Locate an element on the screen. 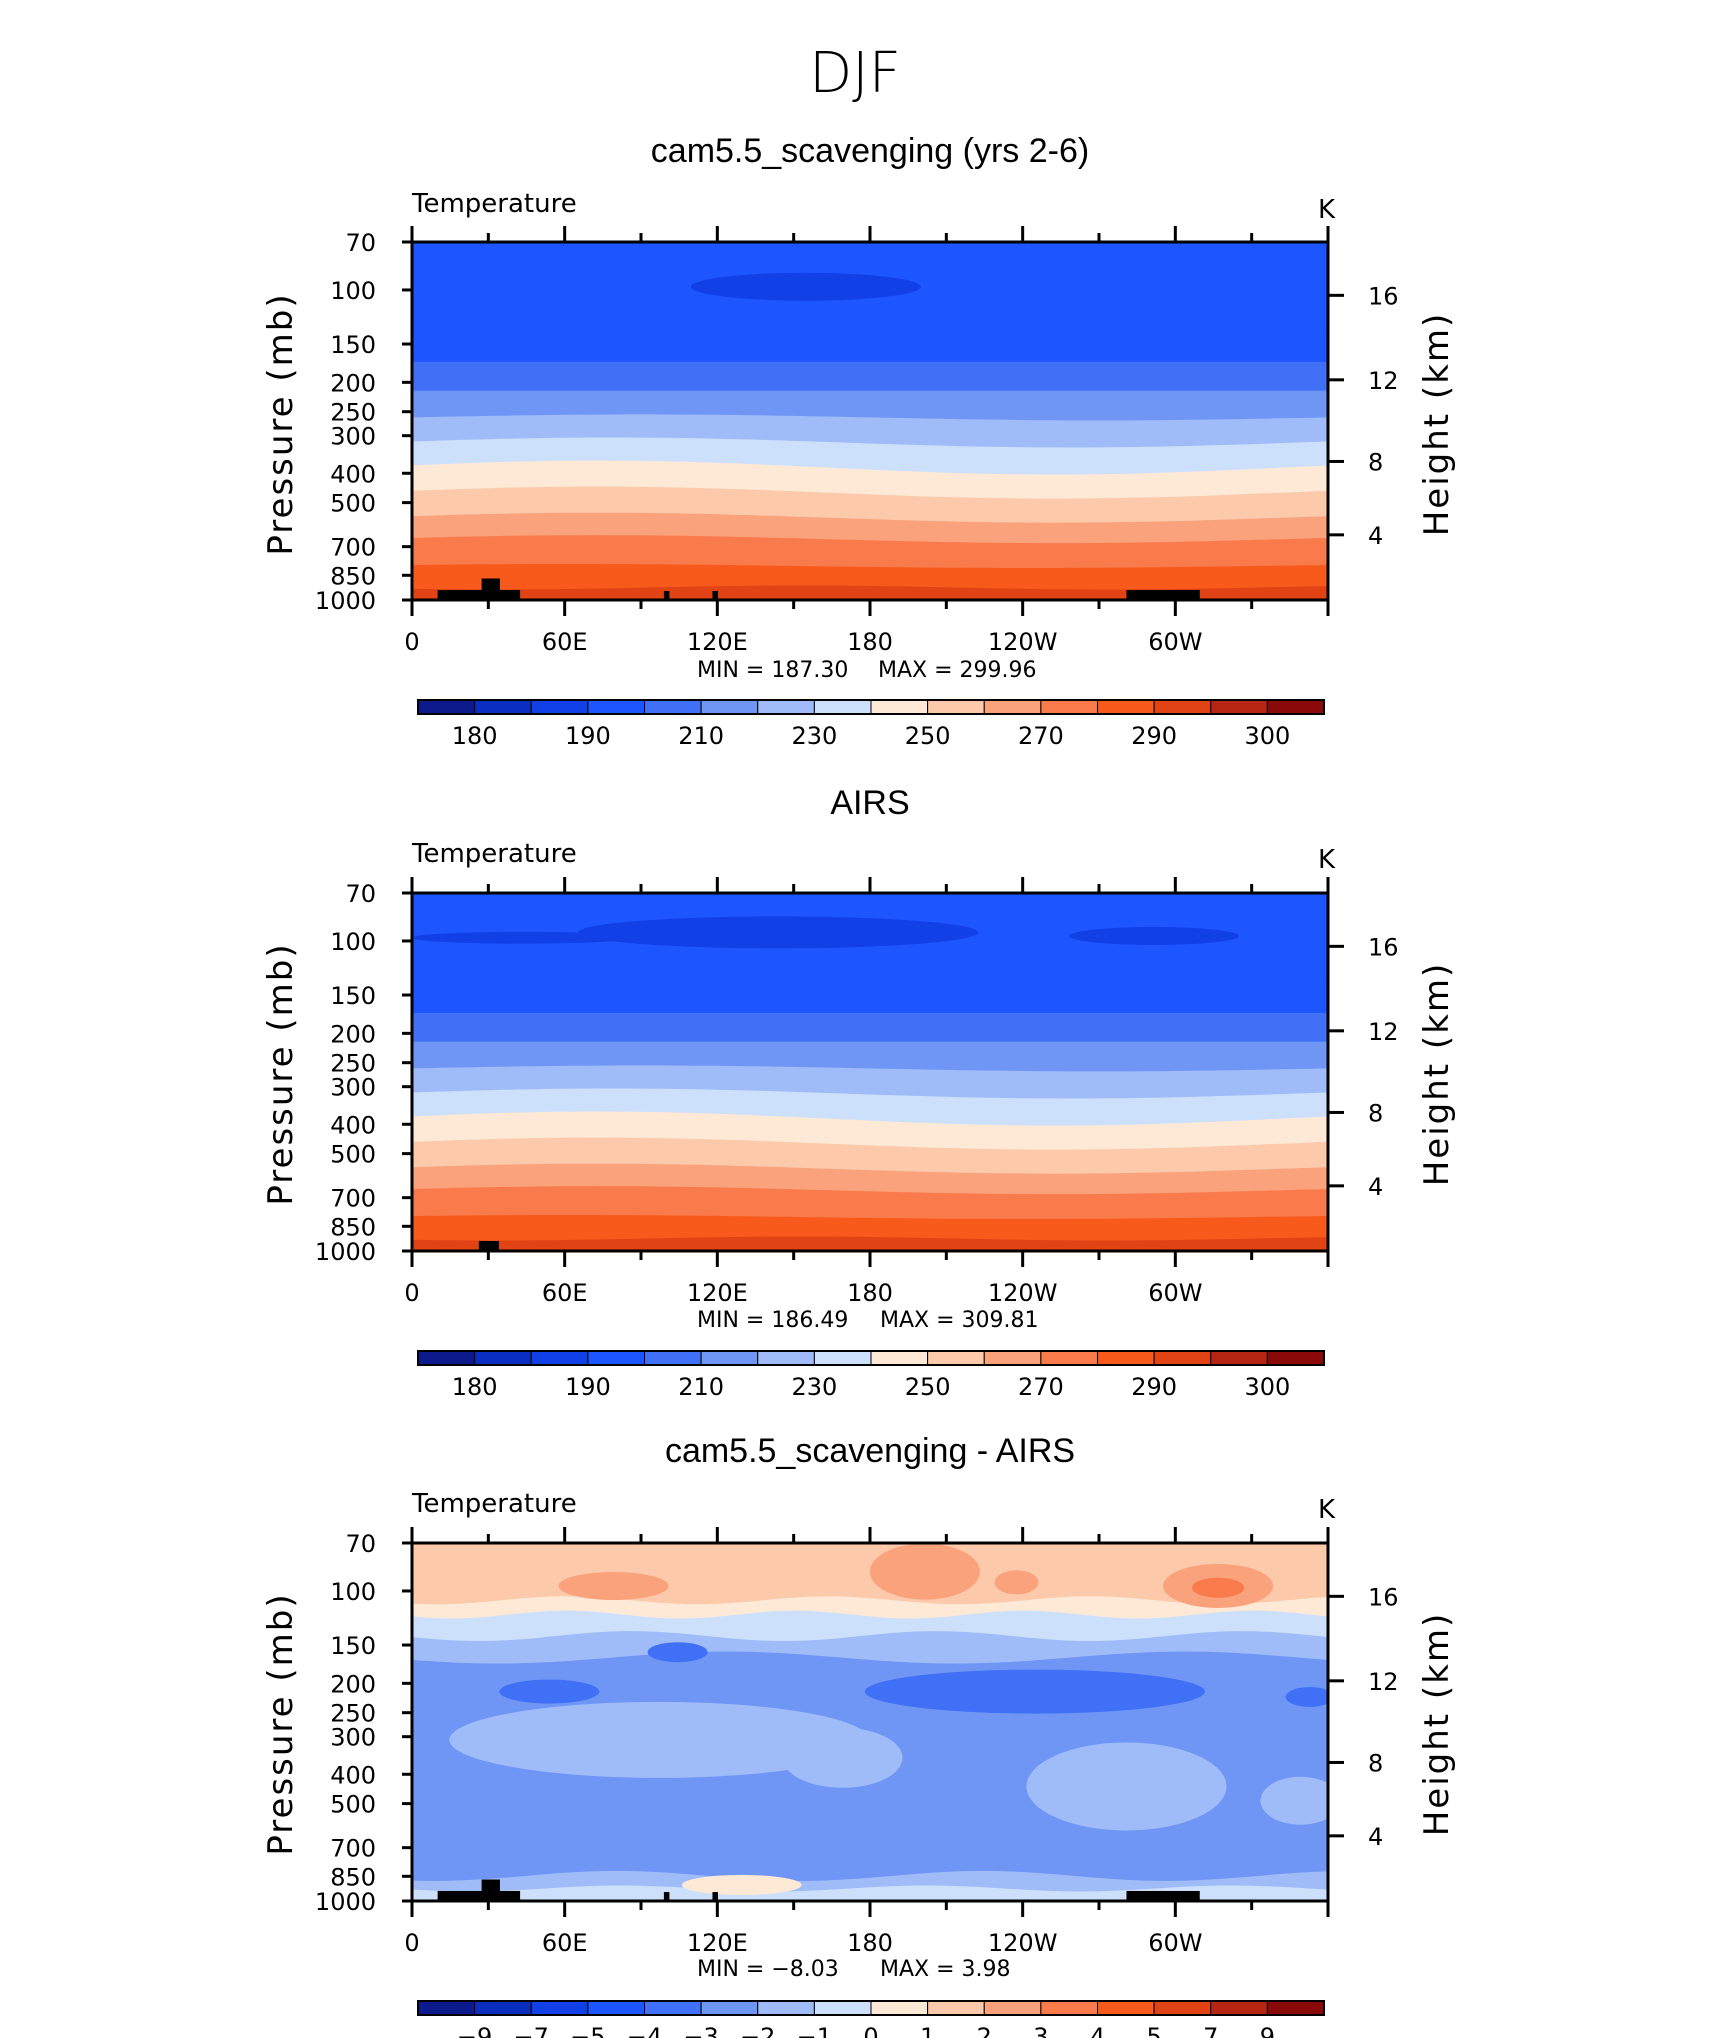 The height and width of the screenshot is (2038, 1710). y-axis-title: Pressure (mb) is located at coordinates (281, 1073).